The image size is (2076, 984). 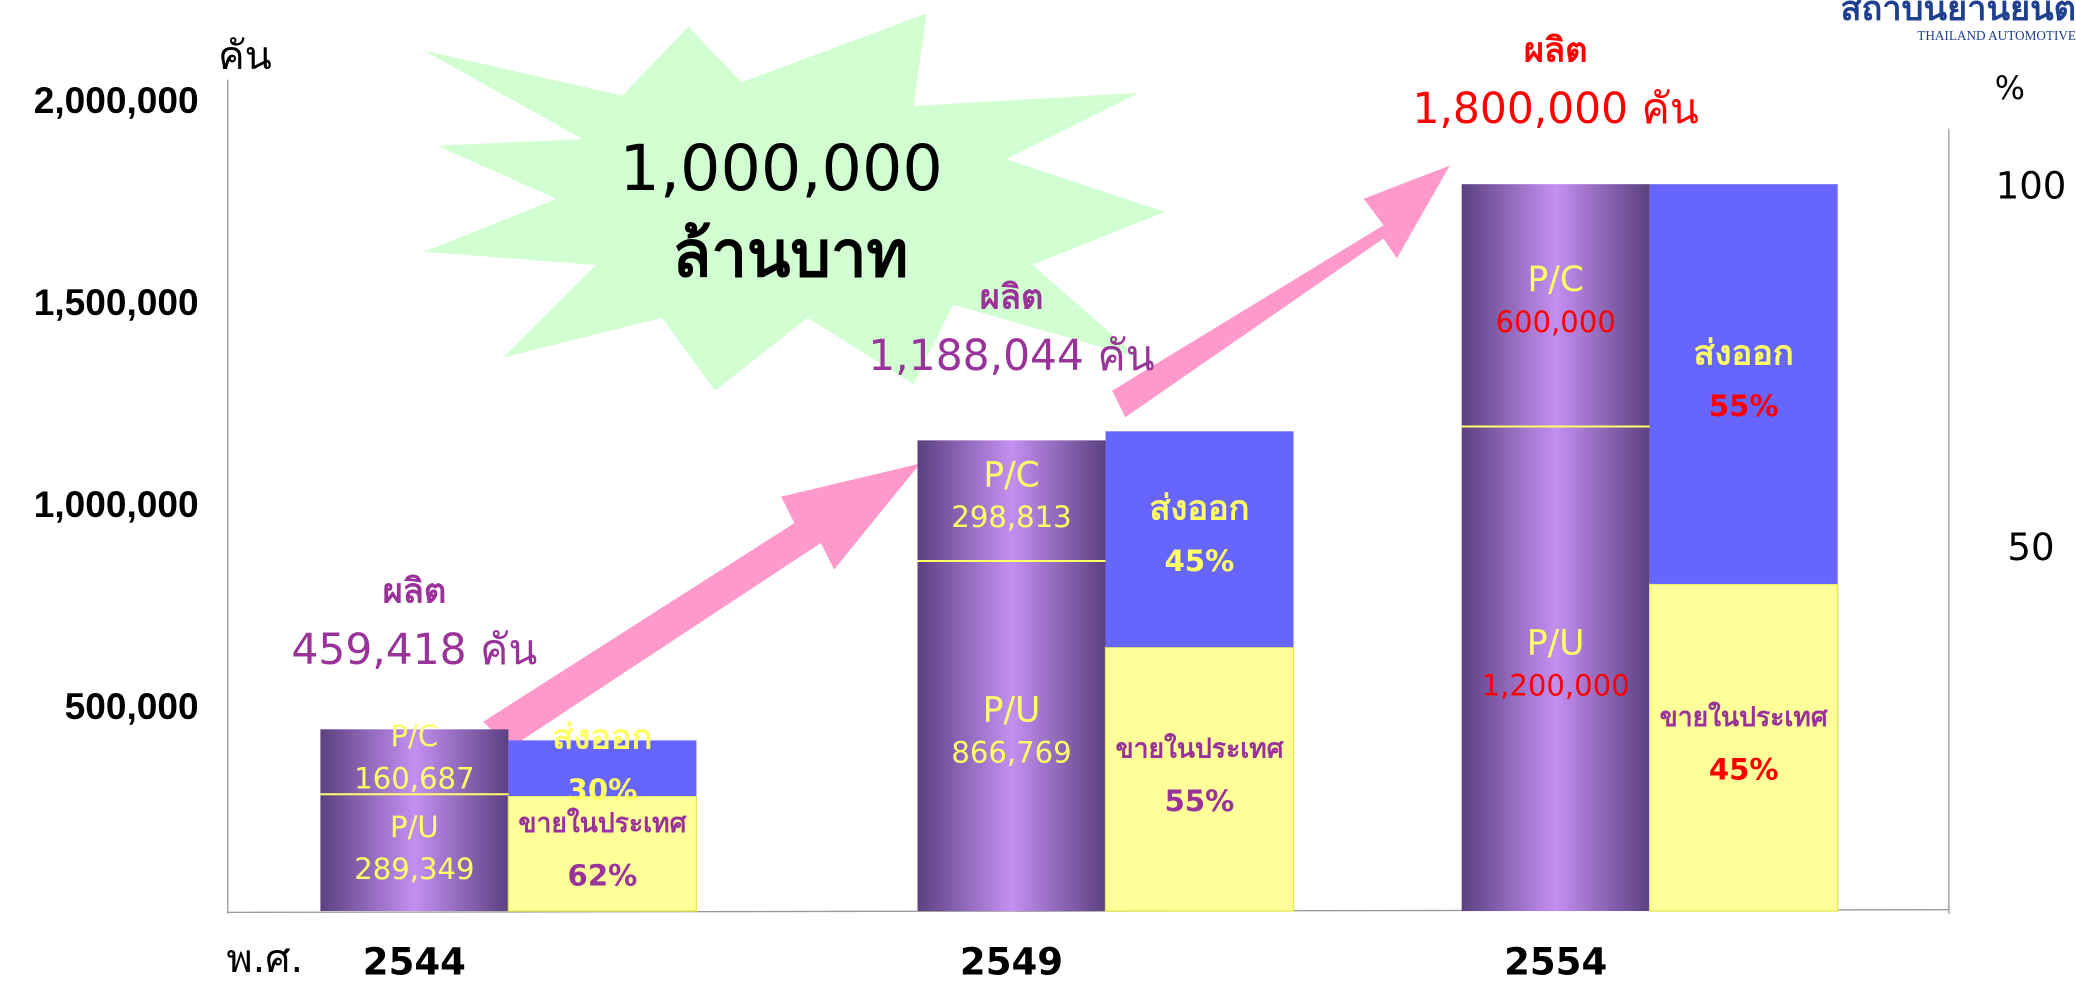 I want to click on annotation: 1,000,000, so click(x=780, y=168).